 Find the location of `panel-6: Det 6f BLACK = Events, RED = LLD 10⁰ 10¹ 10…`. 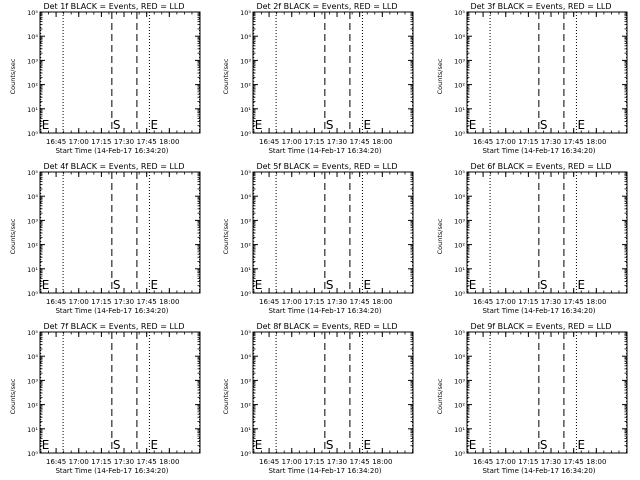

panel-6: Det 6f BLACK = Events, RED = LLD 10⁰ 10¹ 10… is located at coordinates (532, 238).